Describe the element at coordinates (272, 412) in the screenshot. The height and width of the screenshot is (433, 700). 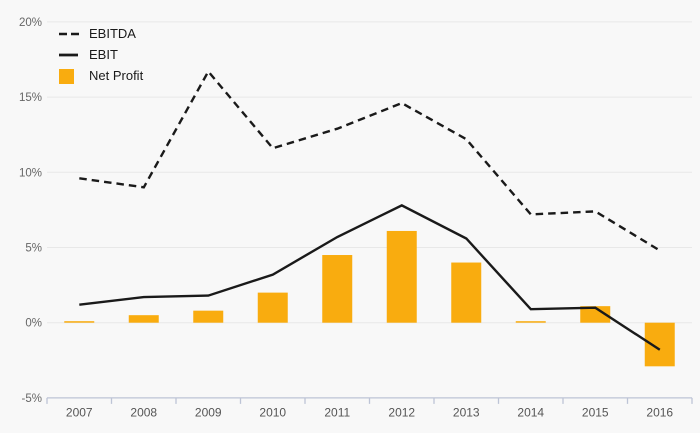
I see `x-axis-label-2010: 2010` at that location.